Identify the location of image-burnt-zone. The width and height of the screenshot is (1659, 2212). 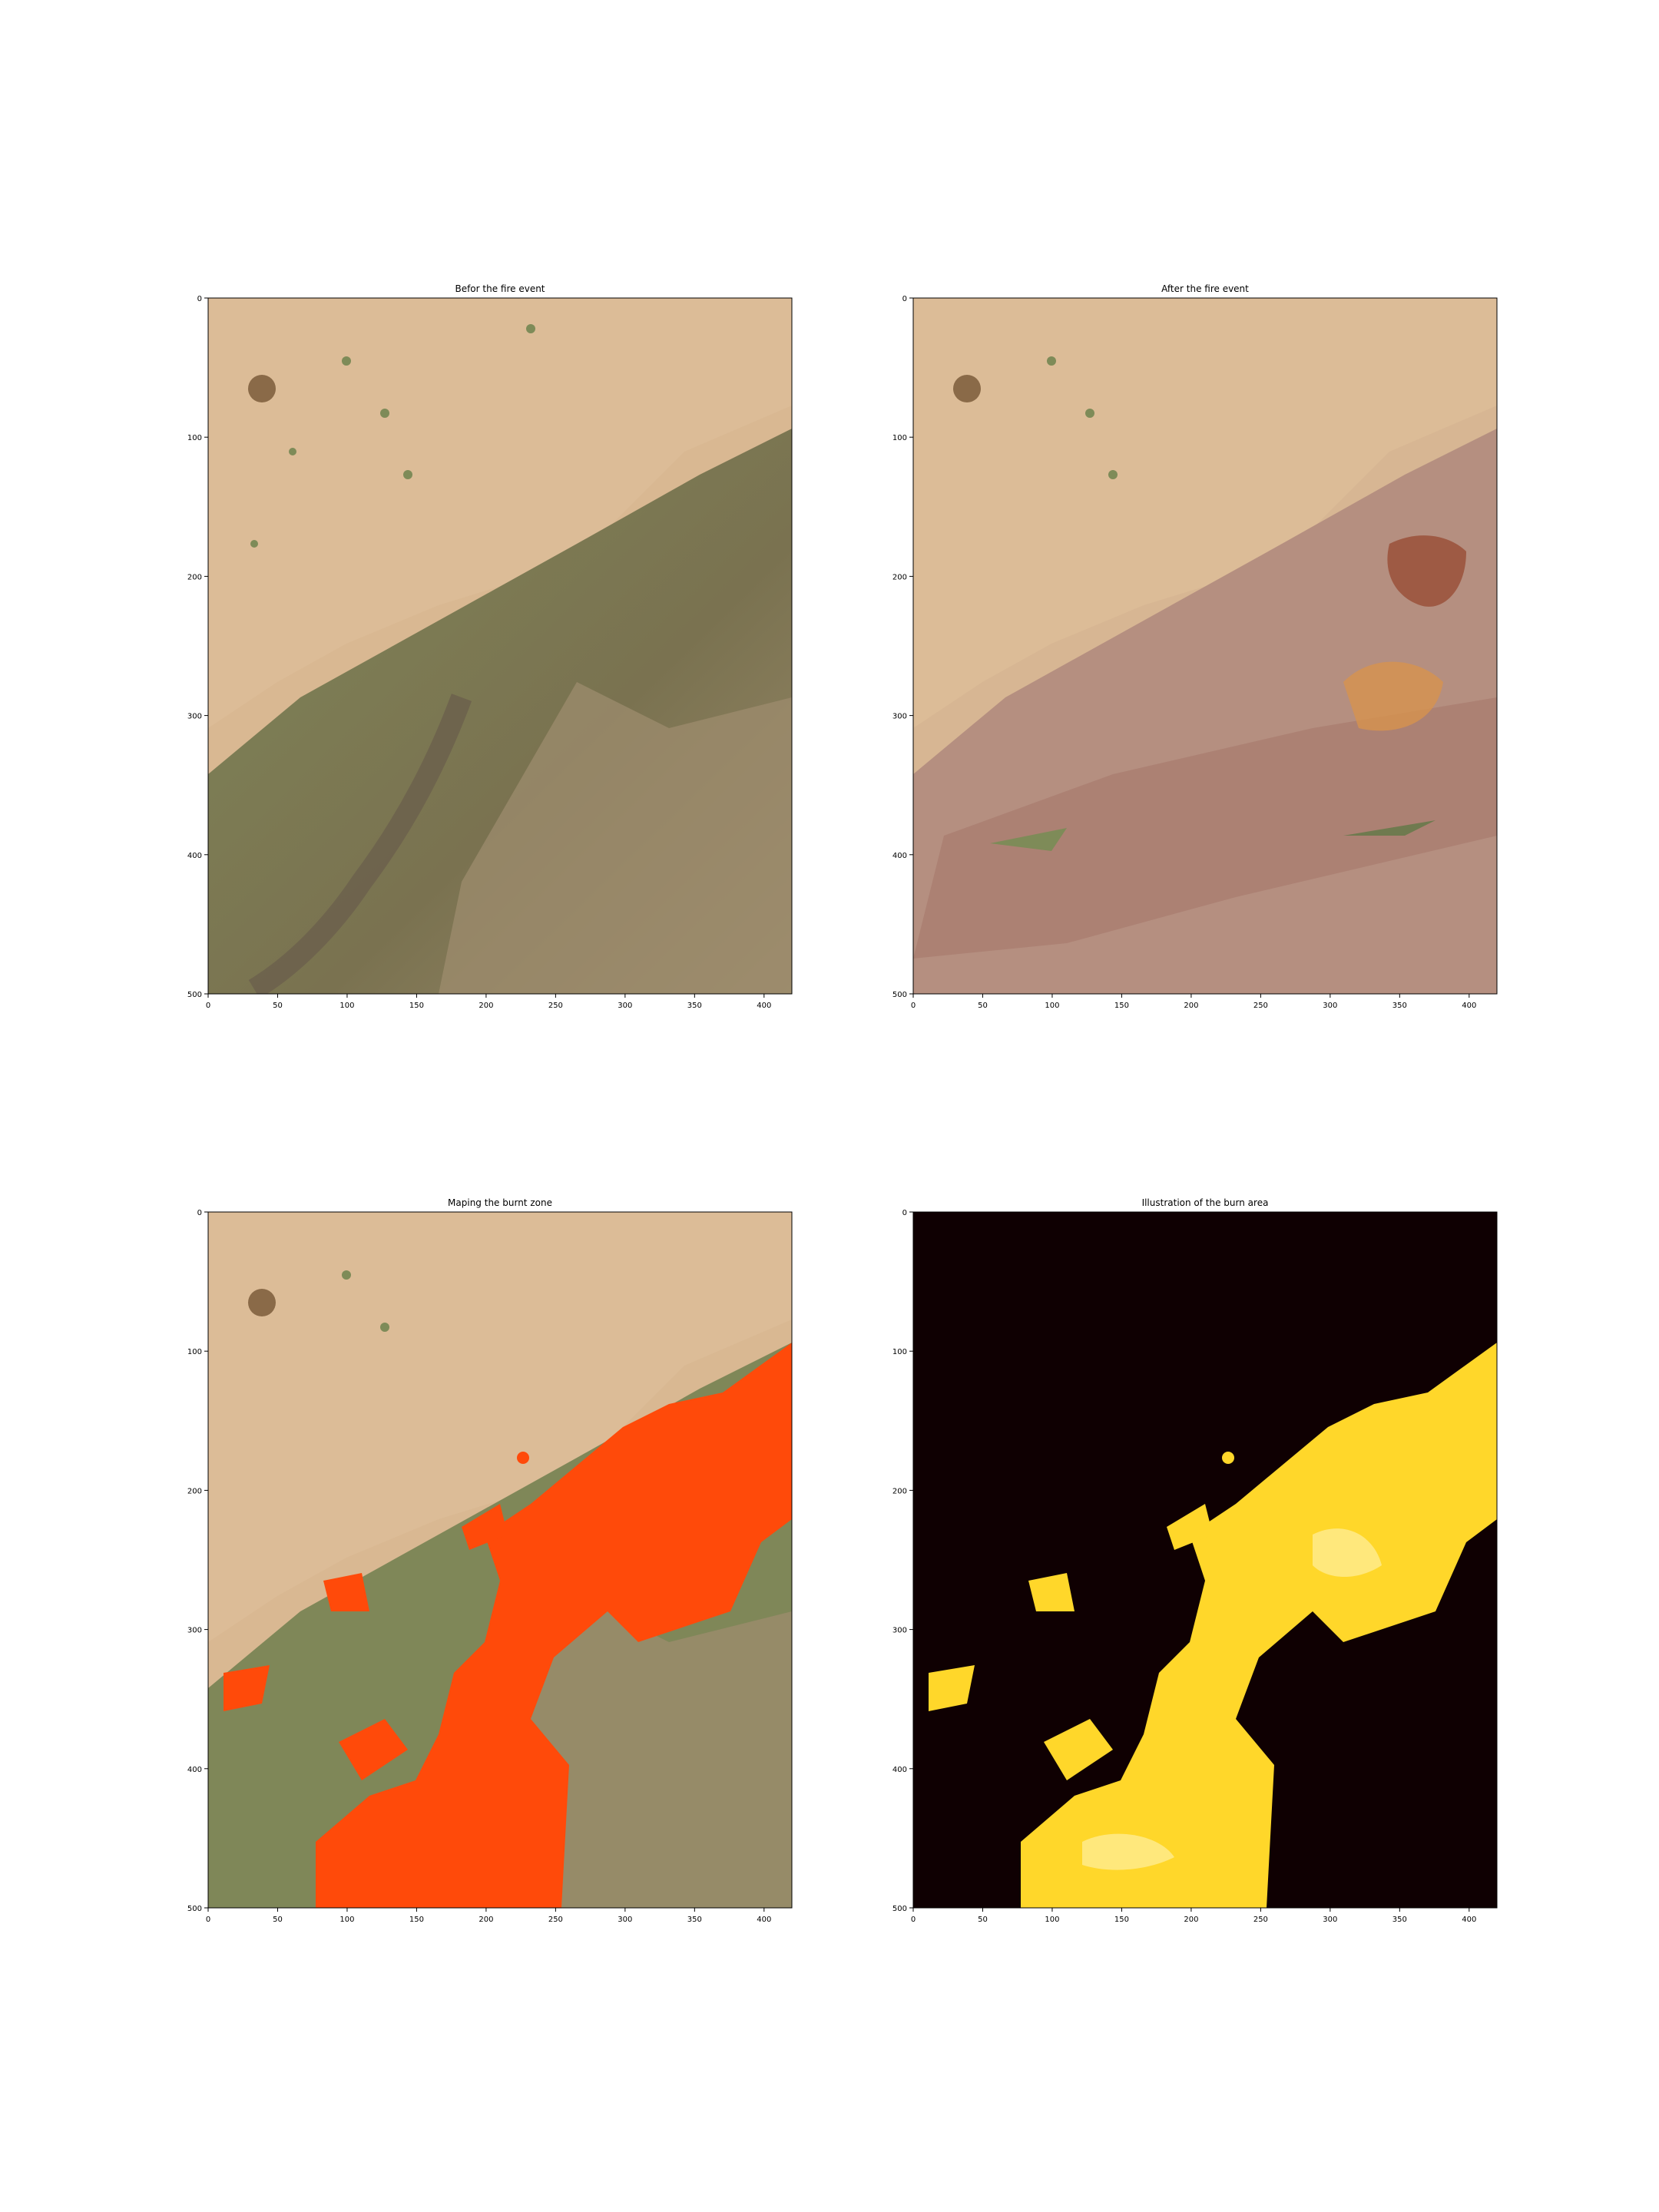
(500, 1560).